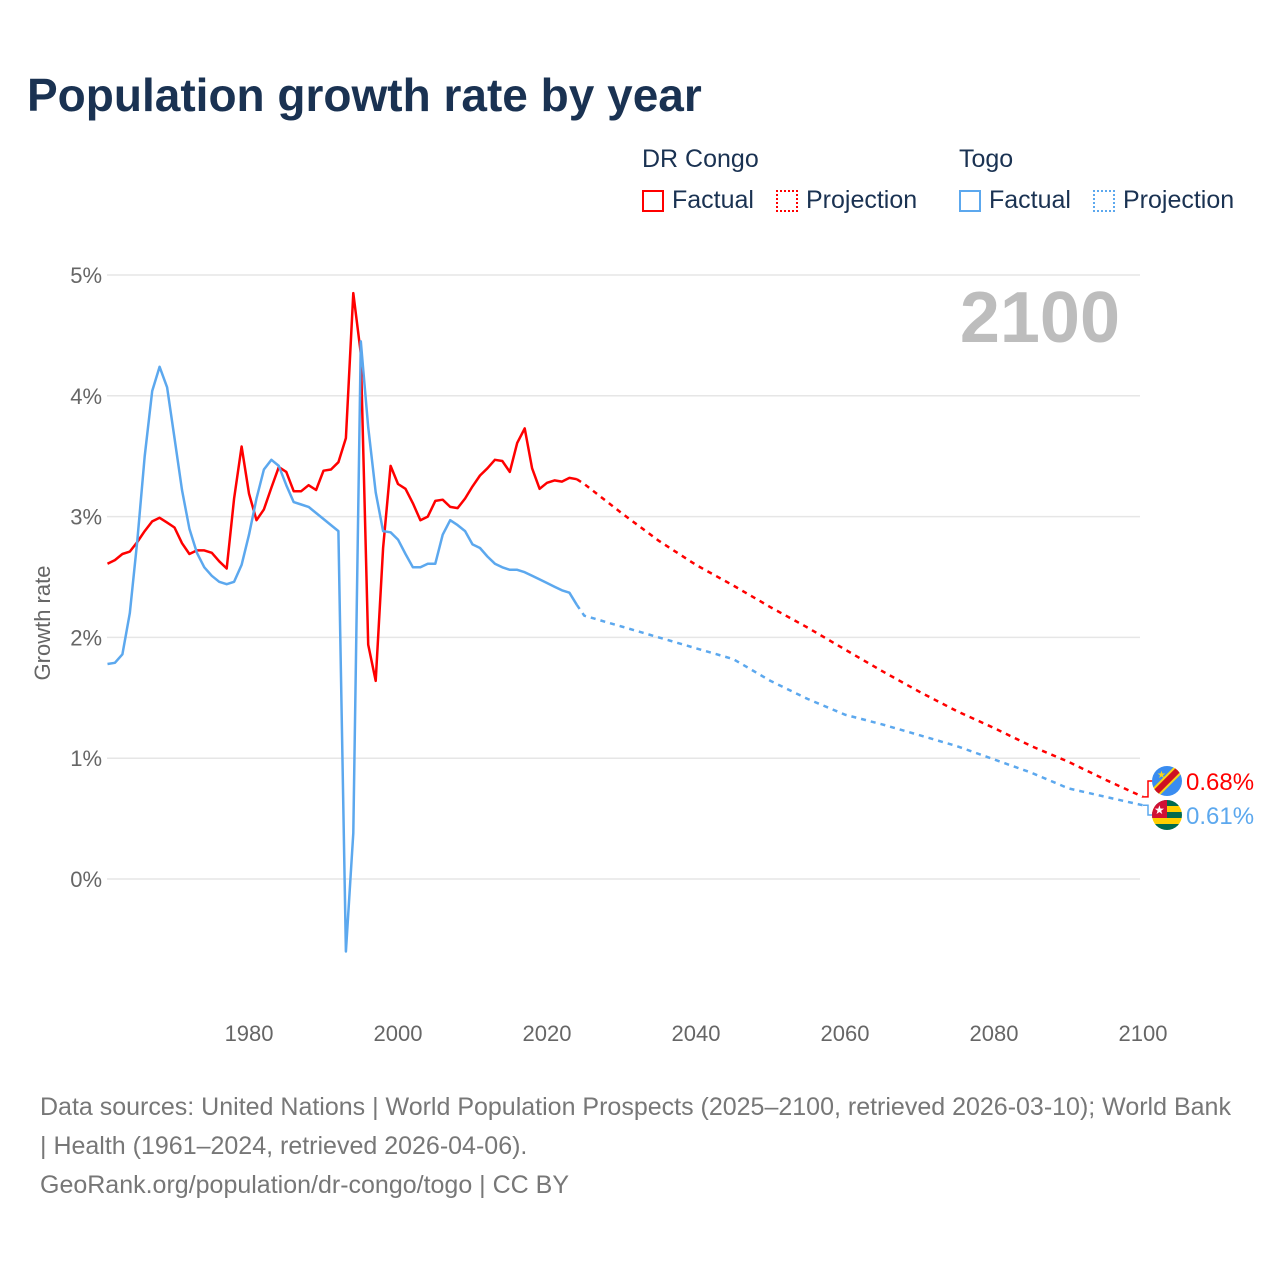  Describe the element at coordinates (696, 1033) in the screenshot. I see `x-tick-label: 2040` at that location.